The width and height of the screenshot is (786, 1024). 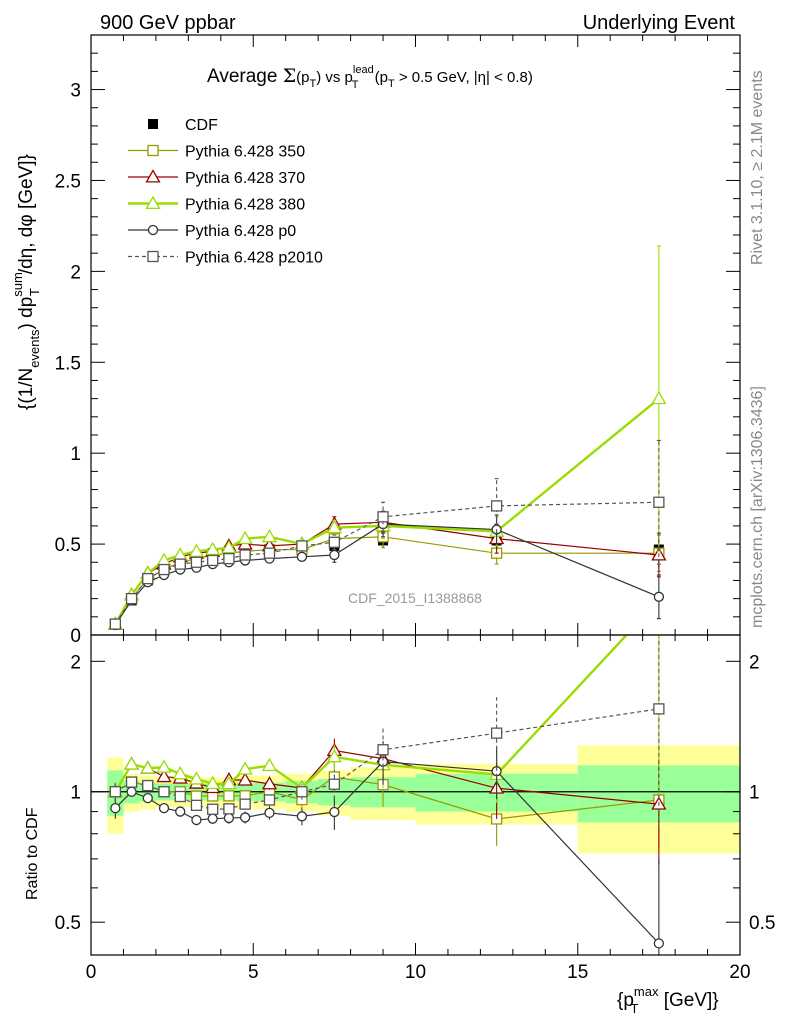 I want to click on y-label-sup: sum, so click(x=17, y=284).